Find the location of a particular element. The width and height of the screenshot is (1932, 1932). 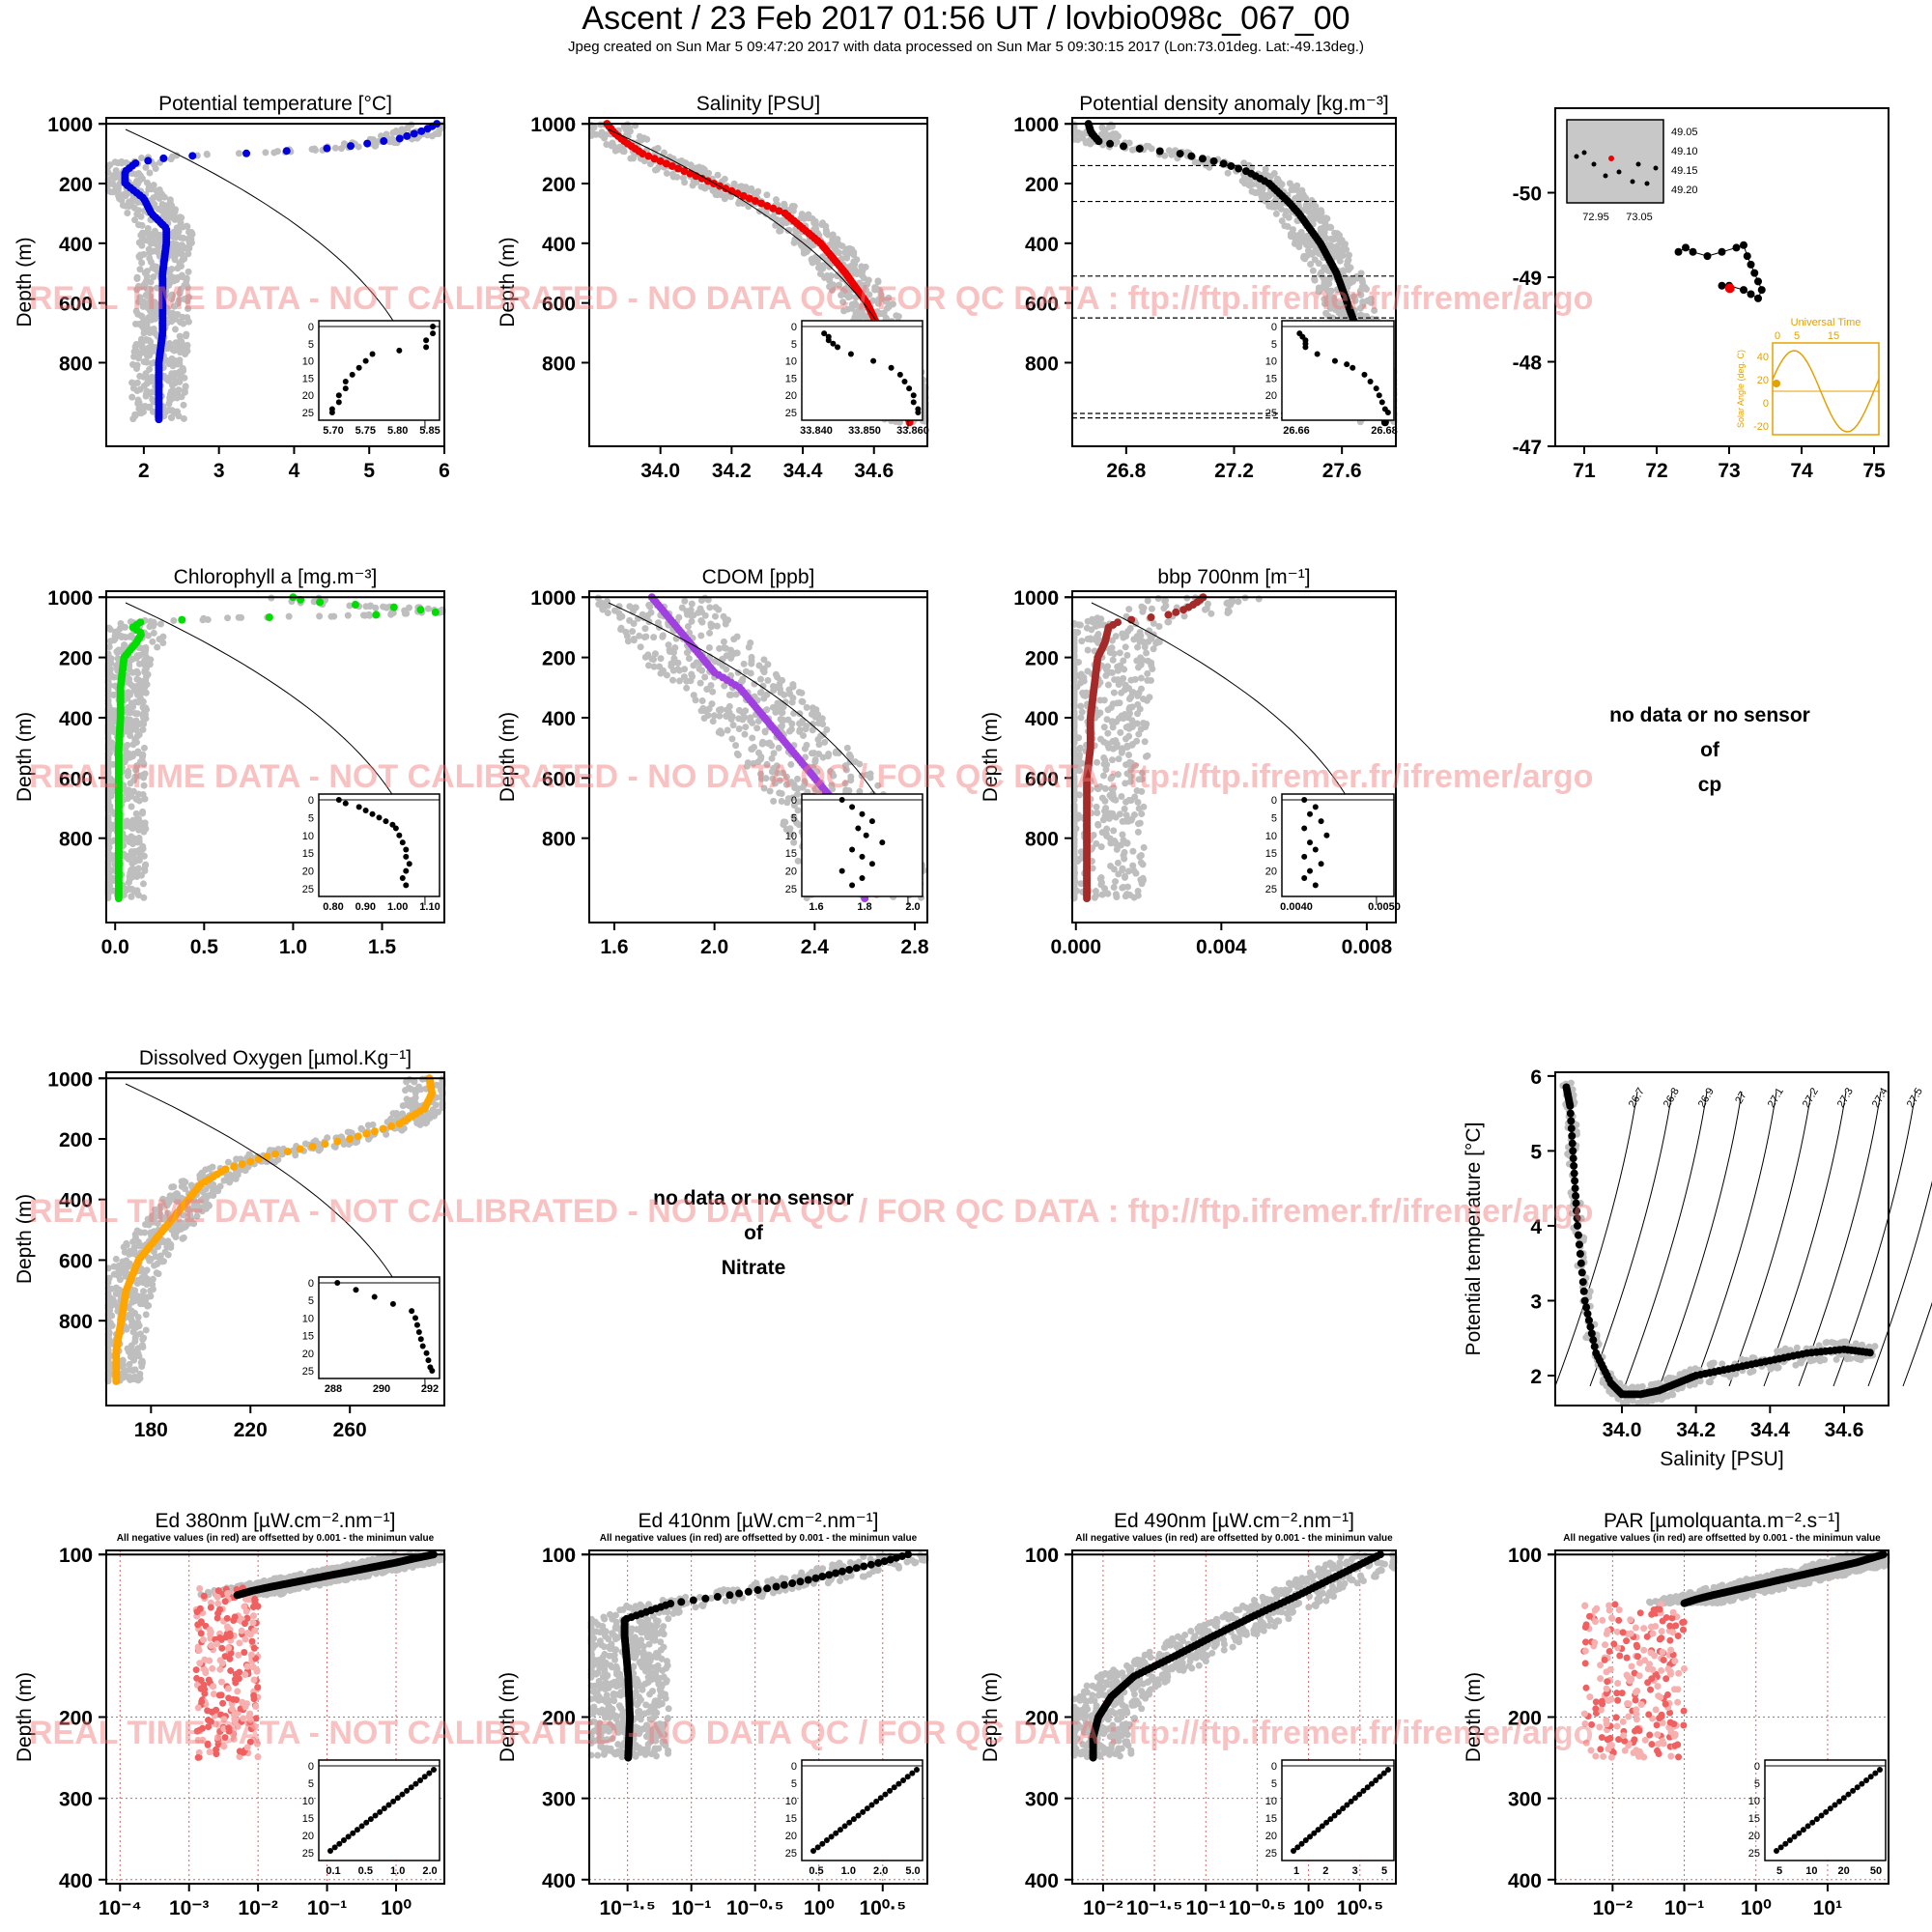

temp-xtick-label: 2 is located at coordinates (144, 471).